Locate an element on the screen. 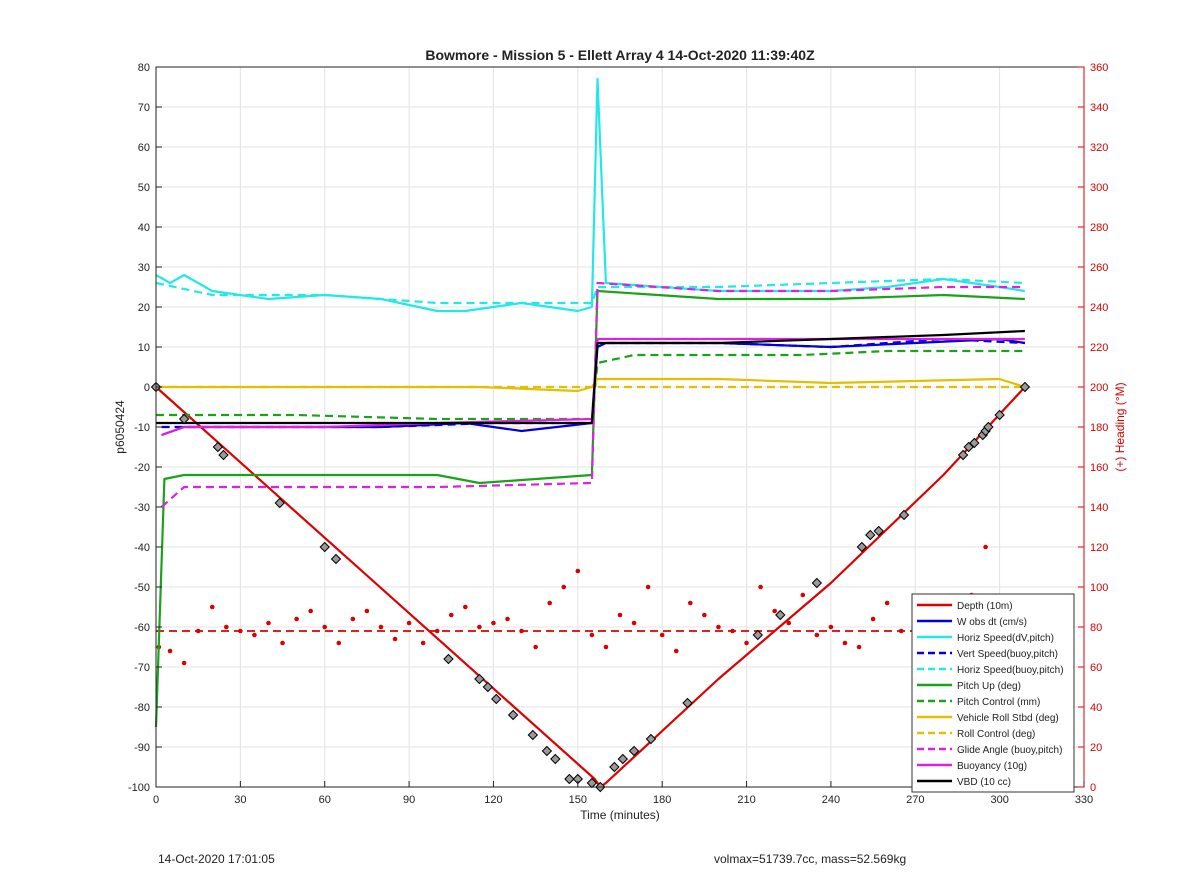 The height and width of the screenshot is (885, 1200). y-tick-label: 10 is located at coordinates (144, 348).